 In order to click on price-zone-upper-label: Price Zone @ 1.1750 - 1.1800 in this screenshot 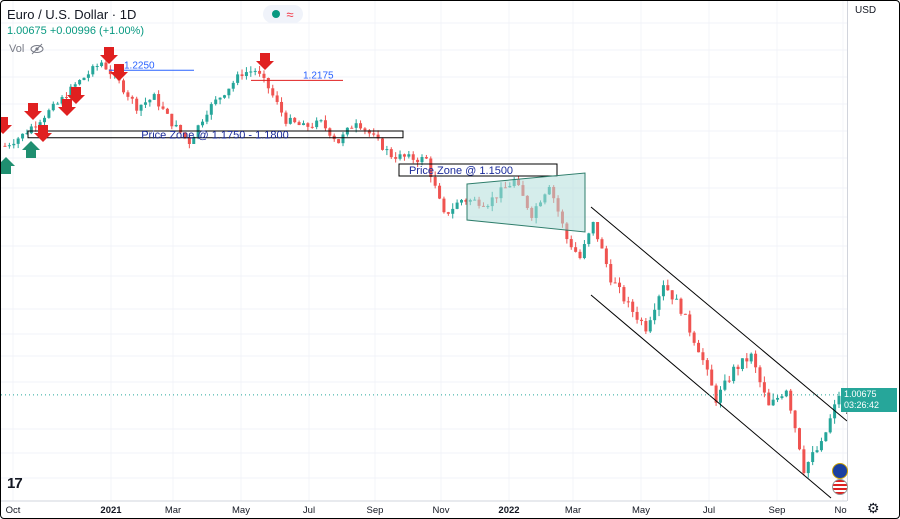, I will do `click(215, 135)`.